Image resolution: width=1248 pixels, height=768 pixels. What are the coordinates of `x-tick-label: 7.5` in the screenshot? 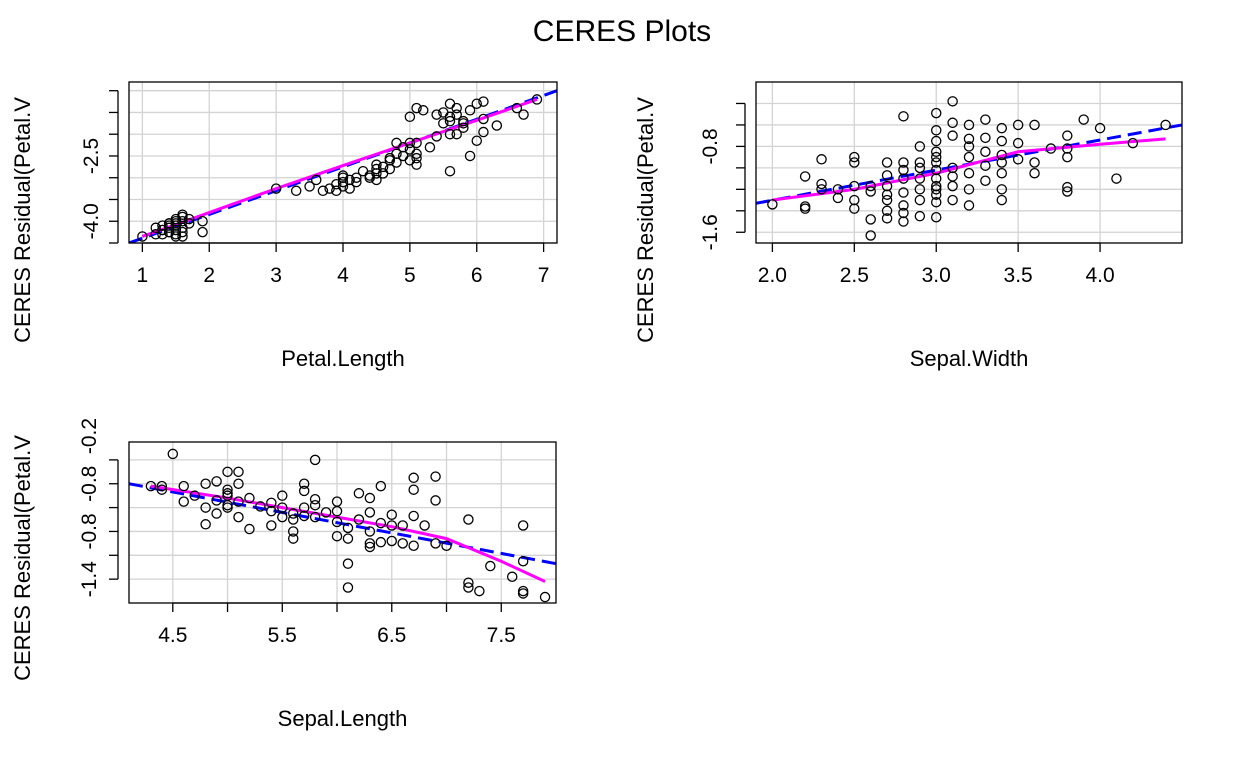 It's located at (501, 635).